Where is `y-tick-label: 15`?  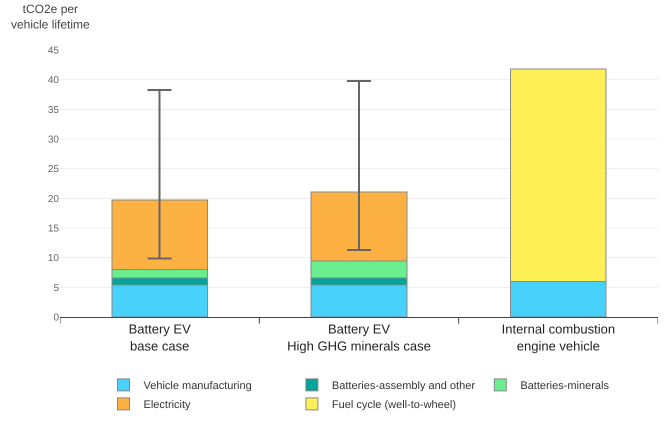
y-tick-label: 15 is located at coordinates (54, 229).